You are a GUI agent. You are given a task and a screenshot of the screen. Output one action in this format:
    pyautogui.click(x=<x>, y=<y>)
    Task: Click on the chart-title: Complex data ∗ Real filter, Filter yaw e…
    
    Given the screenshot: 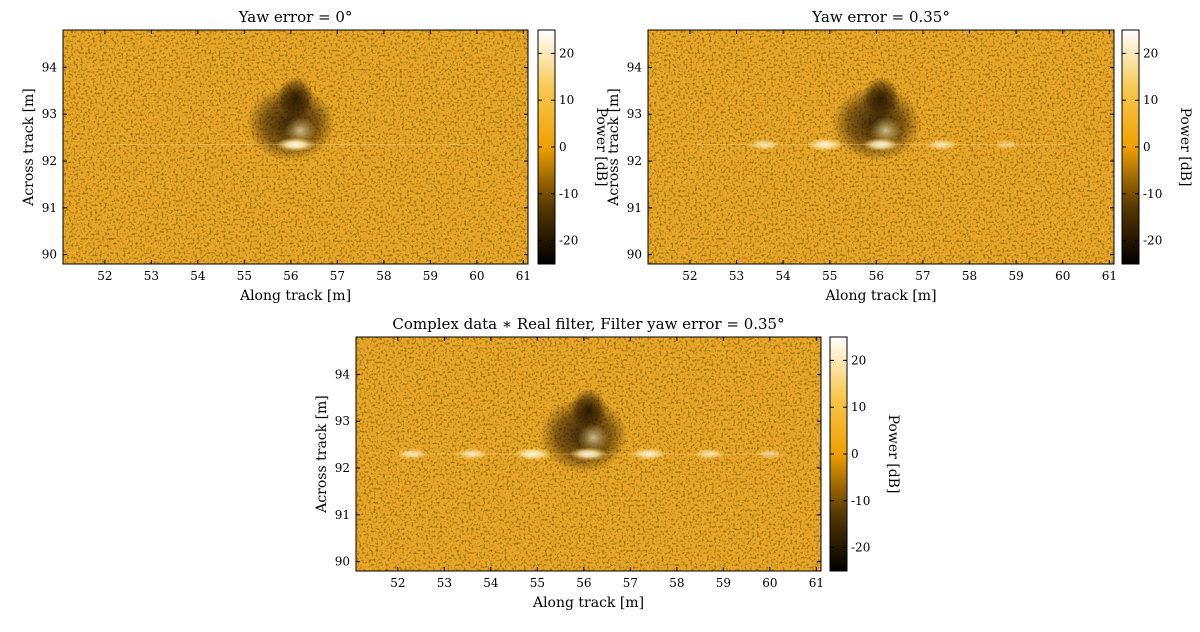 What is the action you would take?
    pyautogui.click(x=588, y=324)
    